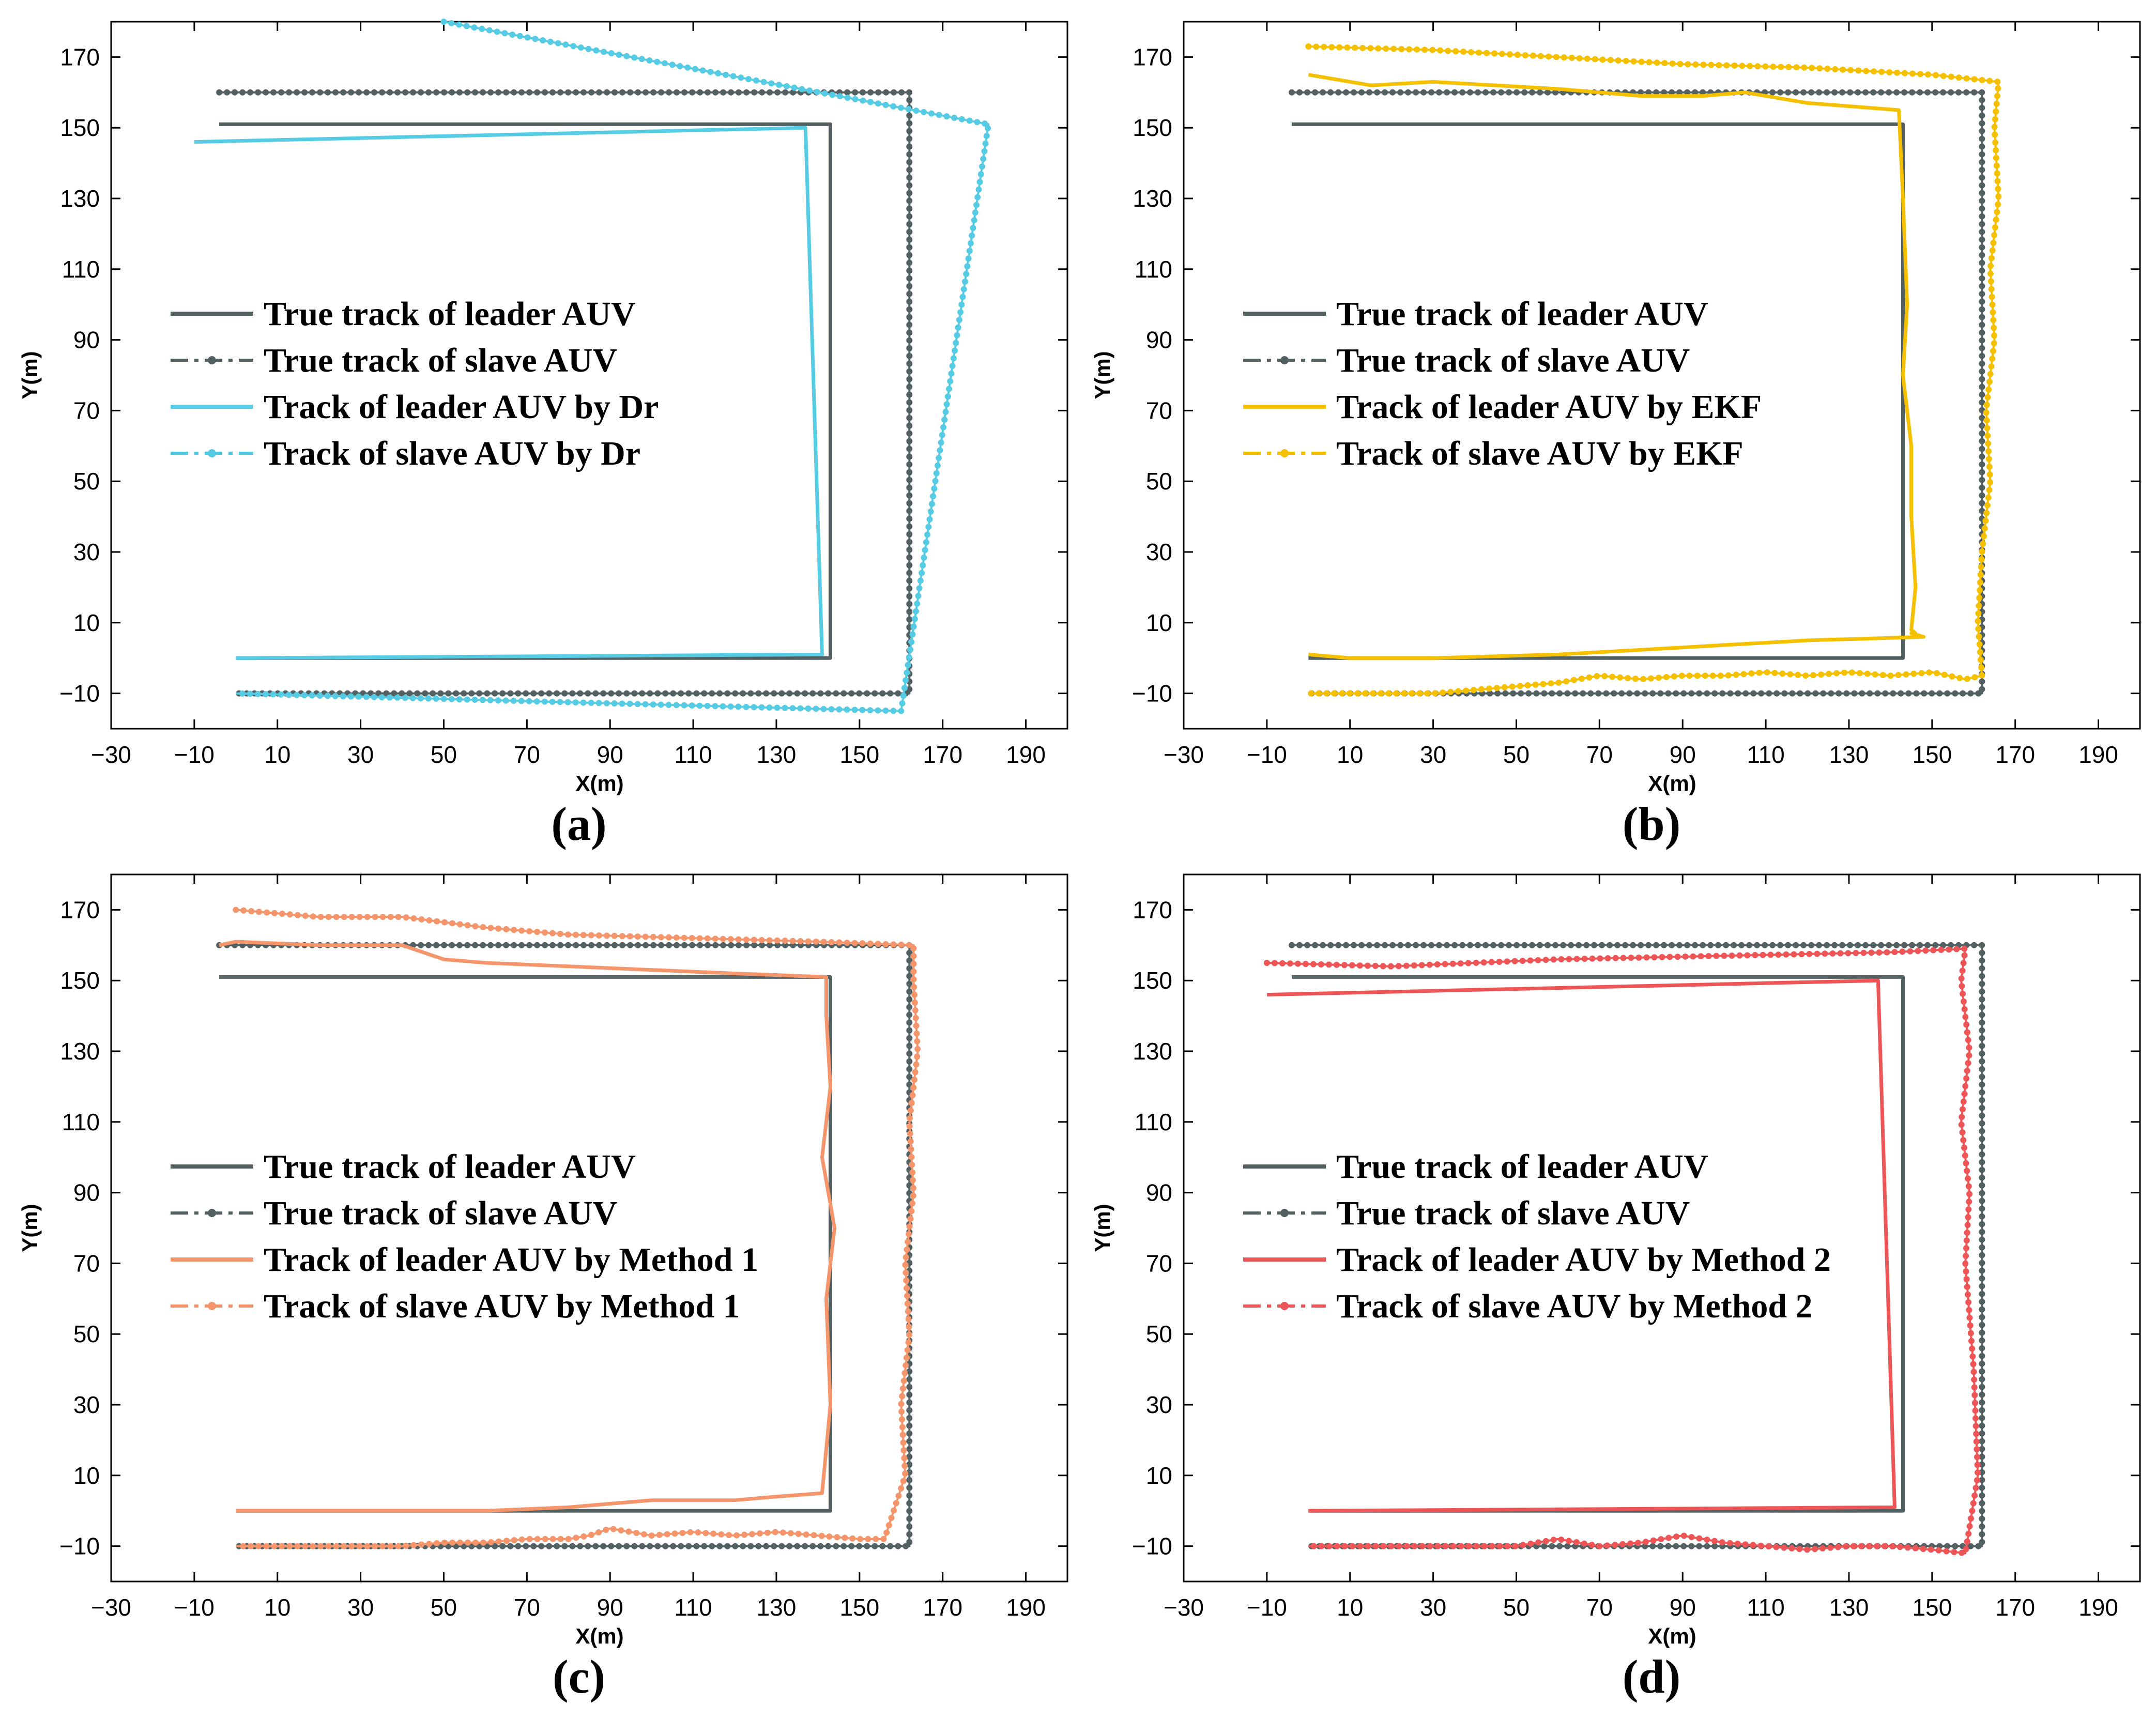 Image resolution: width=2156 pixels, height=1735 pixels. Describe the element at coordinates (1575, 1306) in the screenshot. I see `legend-entry-3: Track of slave AUV by Method 2` at that location.